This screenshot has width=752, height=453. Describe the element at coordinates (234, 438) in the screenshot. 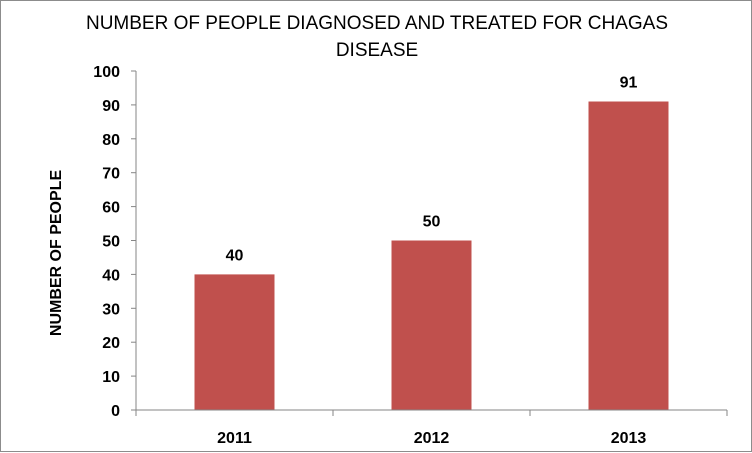

I see `x-tick-label-2011: 2011` at that location.